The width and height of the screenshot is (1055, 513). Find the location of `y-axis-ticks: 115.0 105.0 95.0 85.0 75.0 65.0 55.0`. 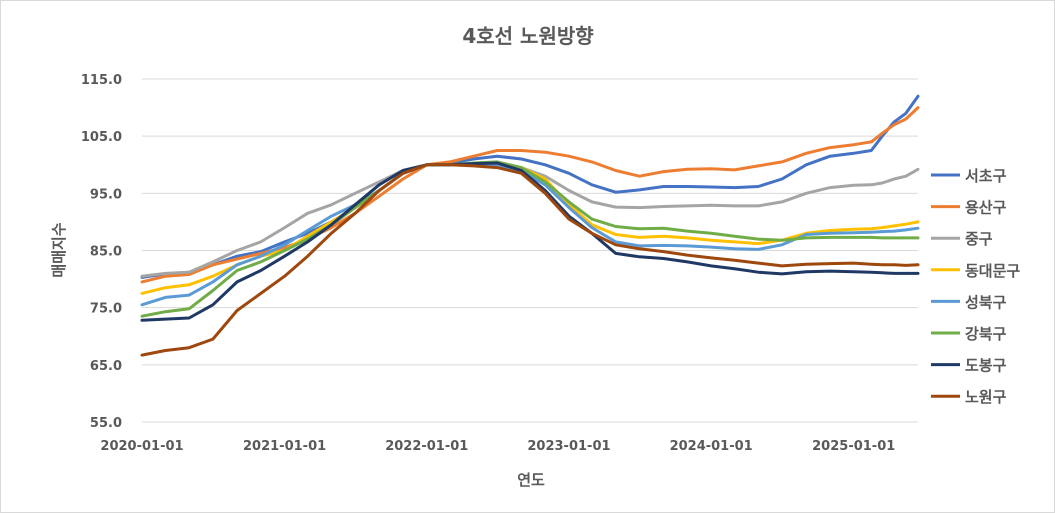

y-axis-ticks: 115.0 105.0 95.0 85.0 75.0 65.0 55.0 is located at coordinates (101, 252).